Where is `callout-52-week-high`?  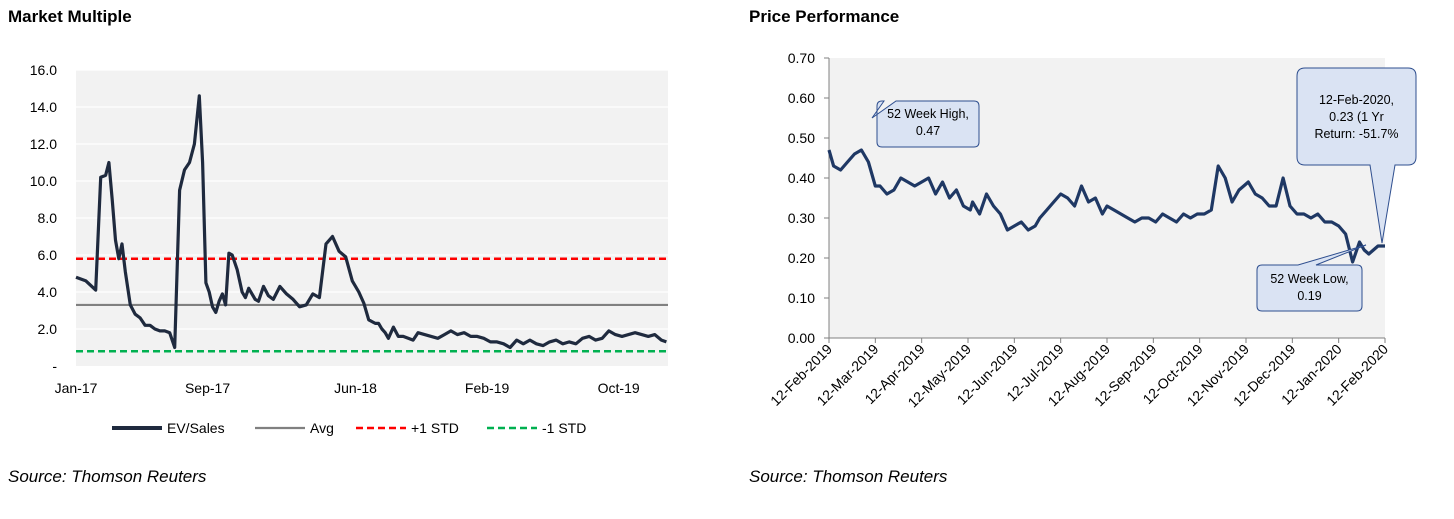
callout-52-week-high is located at coordinates (925, 124).